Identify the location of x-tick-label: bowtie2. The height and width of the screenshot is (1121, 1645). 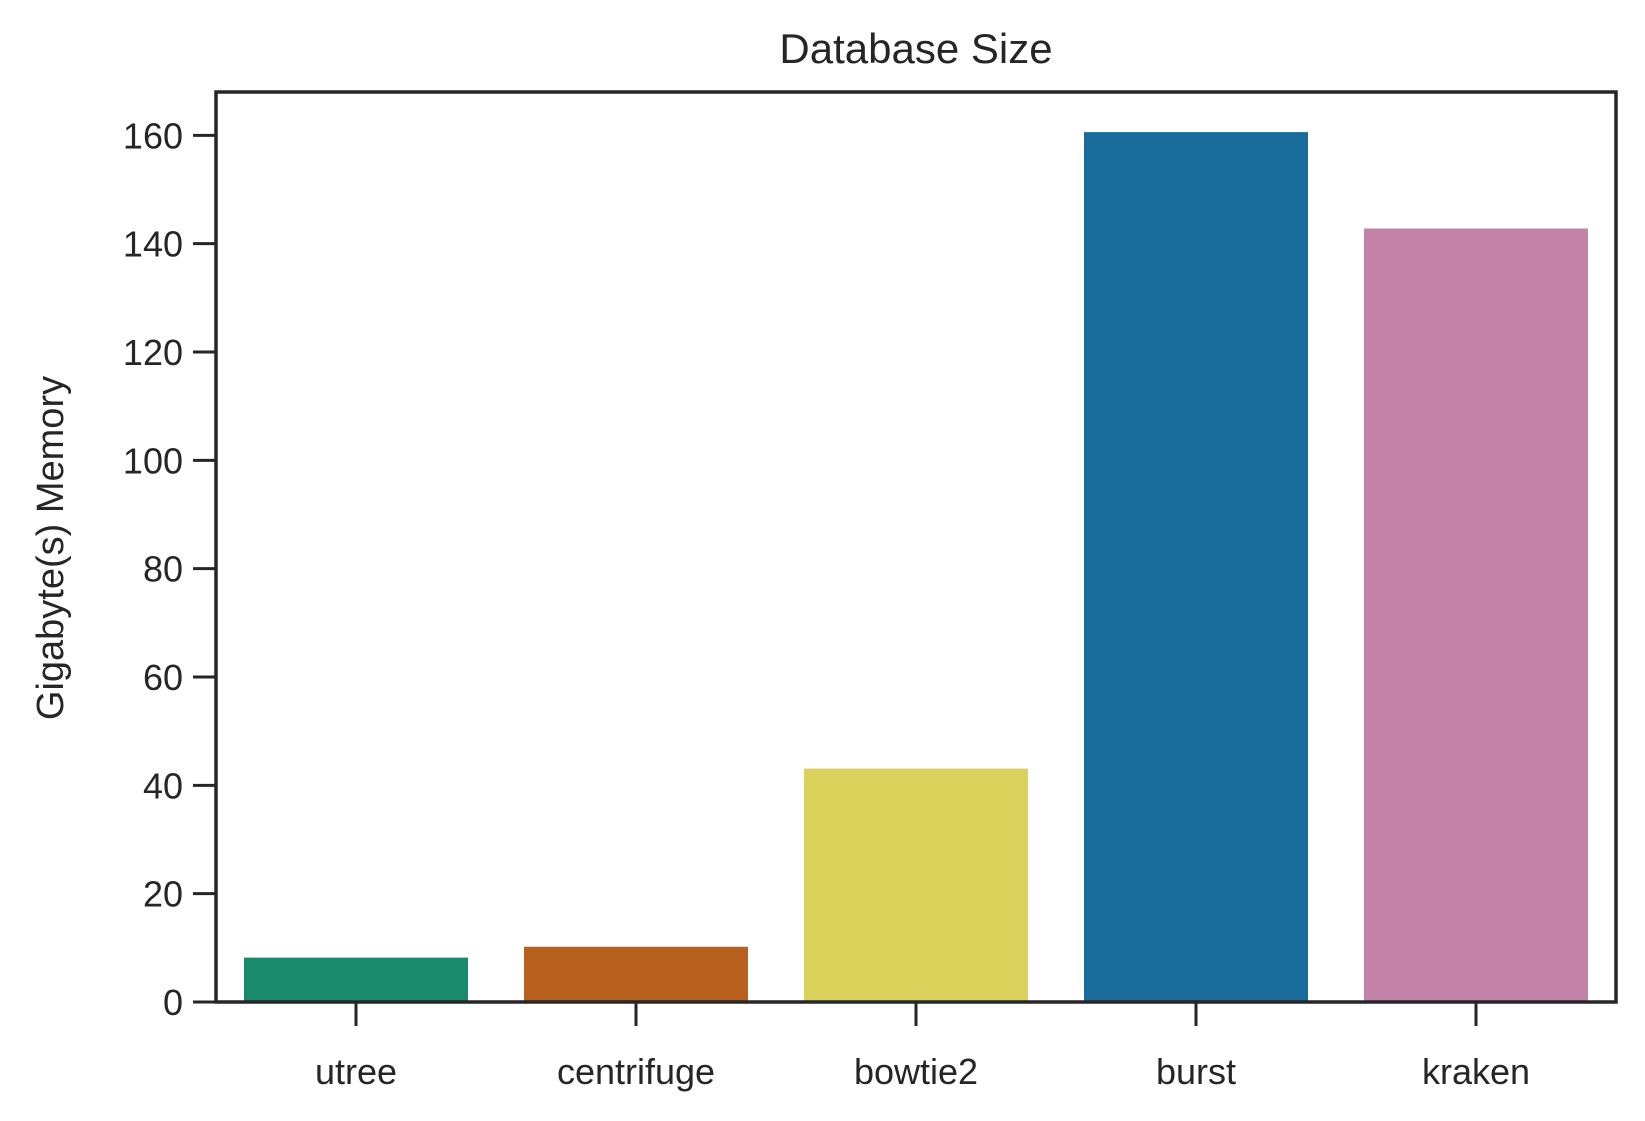
(916, 1071).